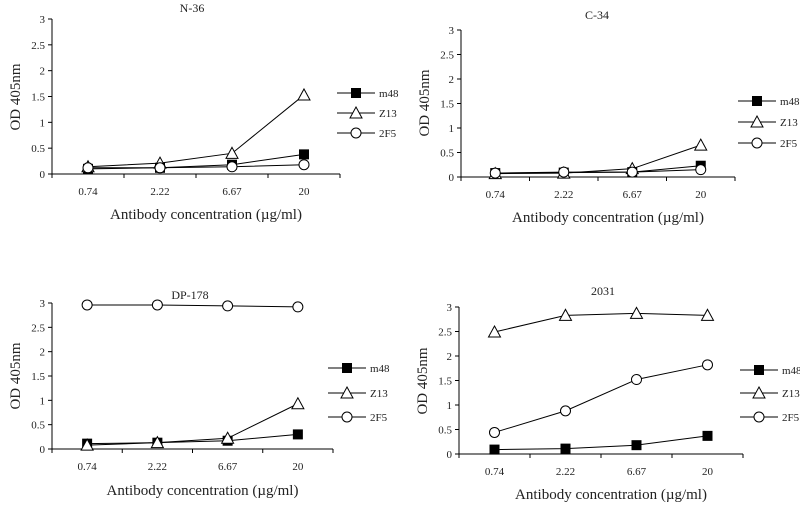  Describe the element at coordinates (189, 295) in the screenshot. I see `chart-title: DP-178` at that location.